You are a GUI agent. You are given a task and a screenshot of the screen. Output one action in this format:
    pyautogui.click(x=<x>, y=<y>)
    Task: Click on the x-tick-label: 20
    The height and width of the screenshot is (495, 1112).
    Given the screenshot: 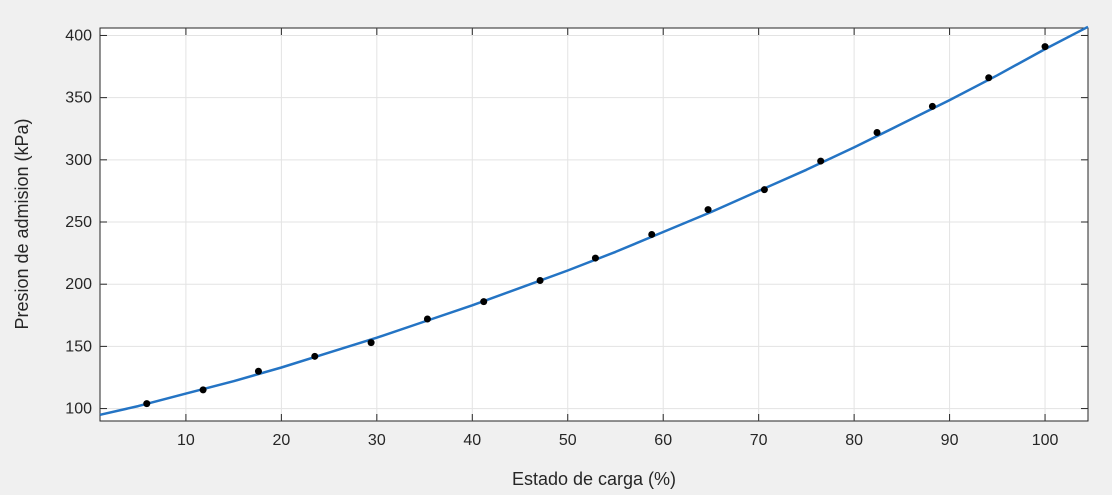 What is the action you would take?
    pyautogui.click(x=281, y=440)
    